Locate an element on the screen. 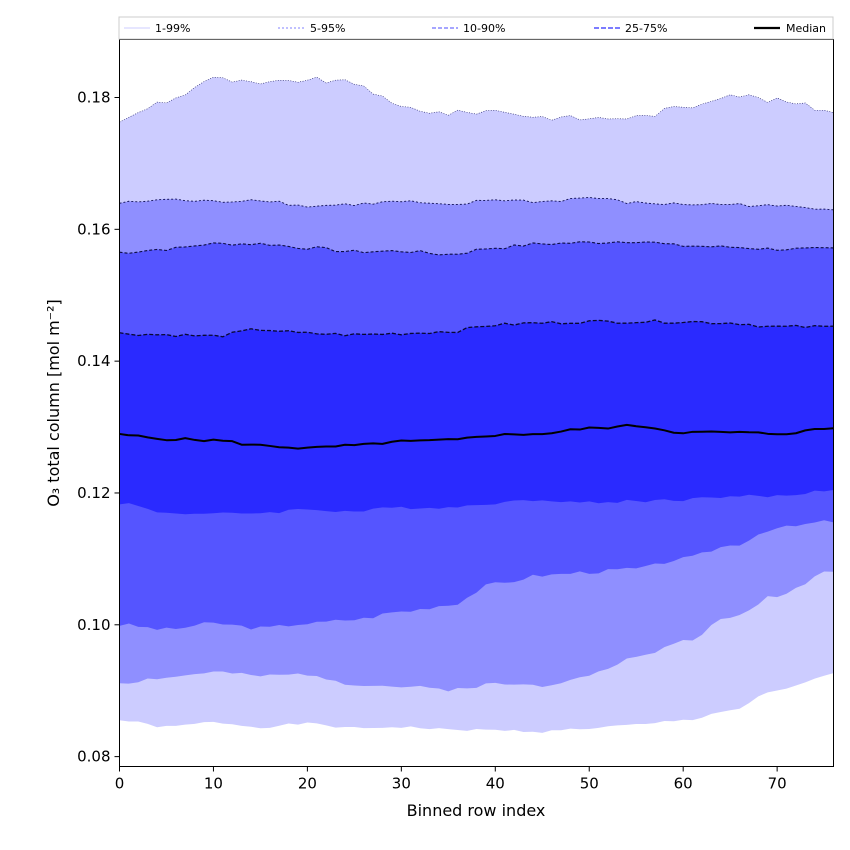  x-tick-label: 0 is located at coordinates (120, 784).